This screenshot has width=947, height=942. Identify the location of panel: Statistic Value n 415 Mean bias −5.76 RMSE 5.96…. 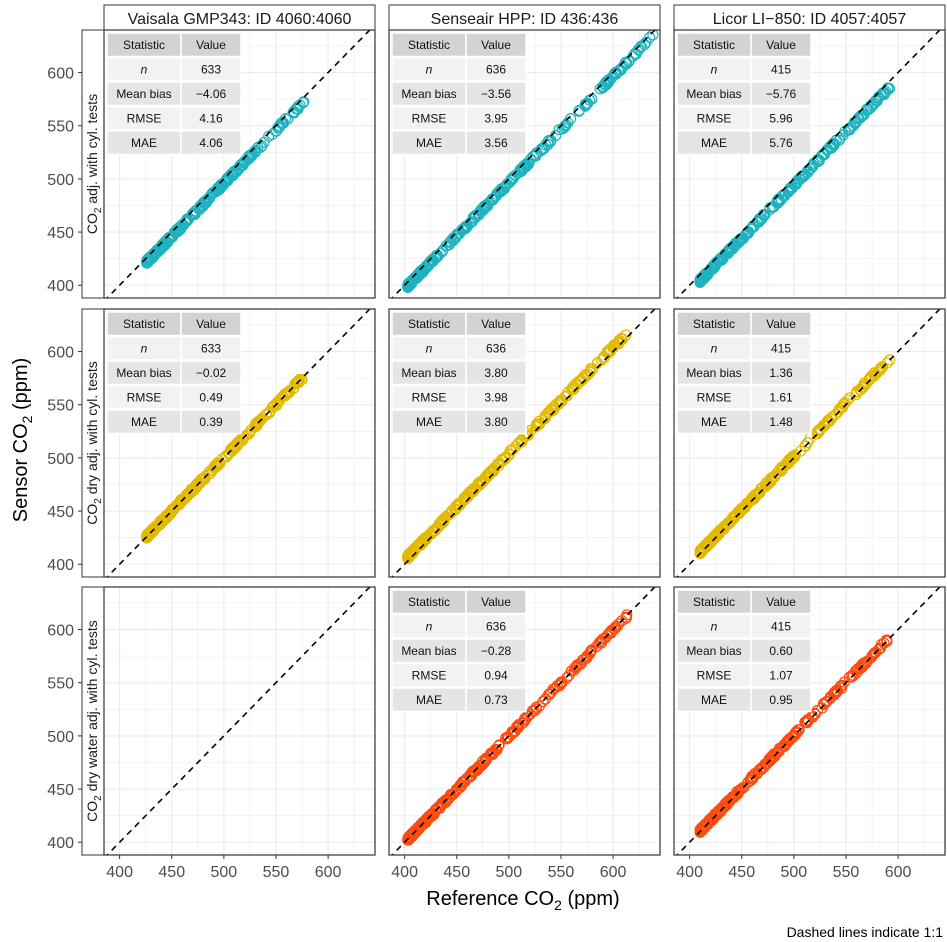
(809, 164).